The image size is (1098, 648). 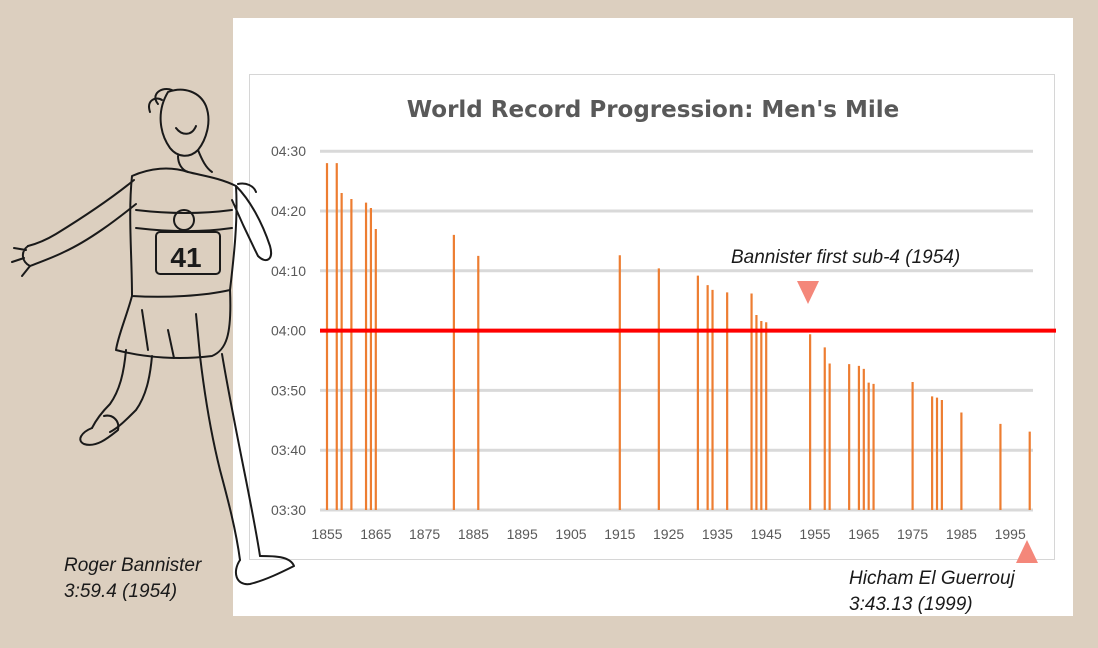 What do you see at coordinates (288, 271) in the screenshot?
I see `y-tick-label: 04:10` at bounding box center [288, 271].